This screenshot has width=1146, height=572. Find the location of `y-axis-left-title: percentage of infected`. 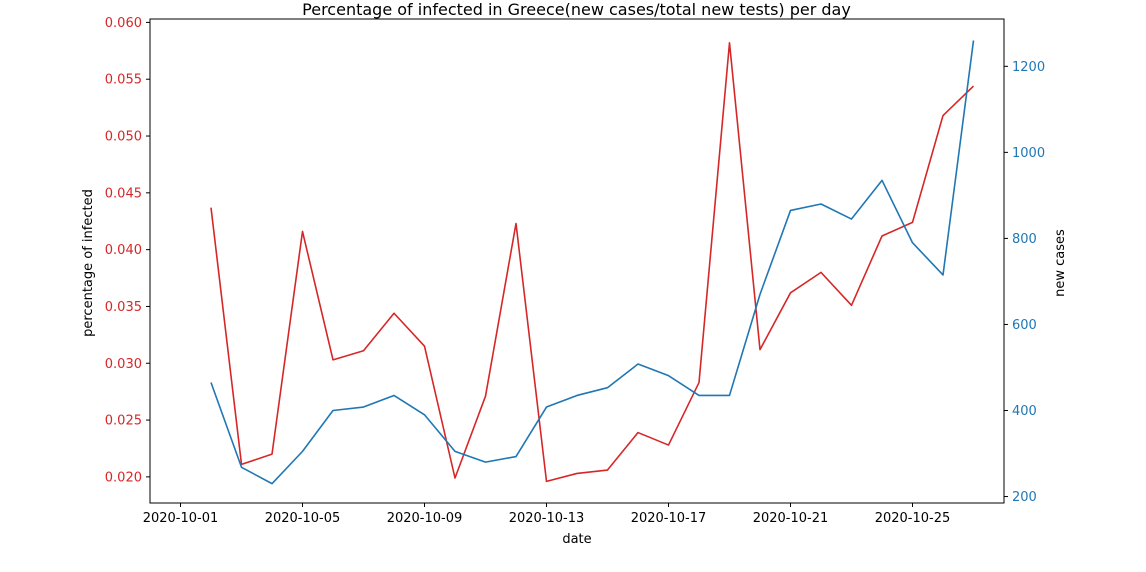

y-axis-left-title: percentage of infected is located at coordinates (88, 263).